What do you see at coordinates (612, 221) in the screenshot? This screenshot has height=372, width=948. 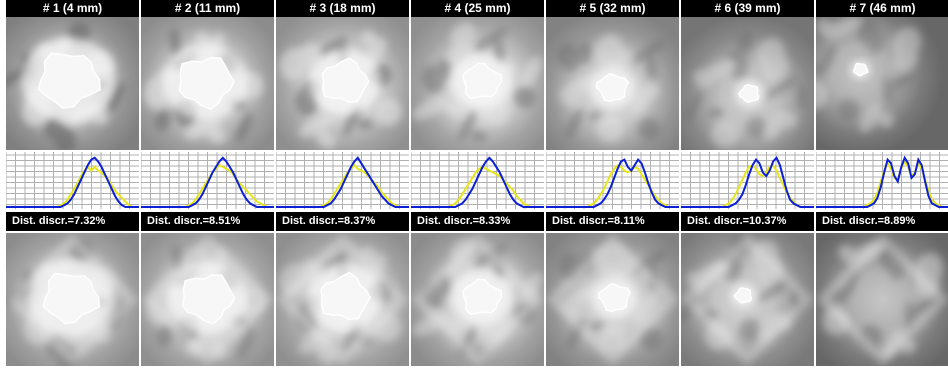 I see `distance-discrepancy-label: Dist. discr.=8.11%` at bounding box center [612, 221].